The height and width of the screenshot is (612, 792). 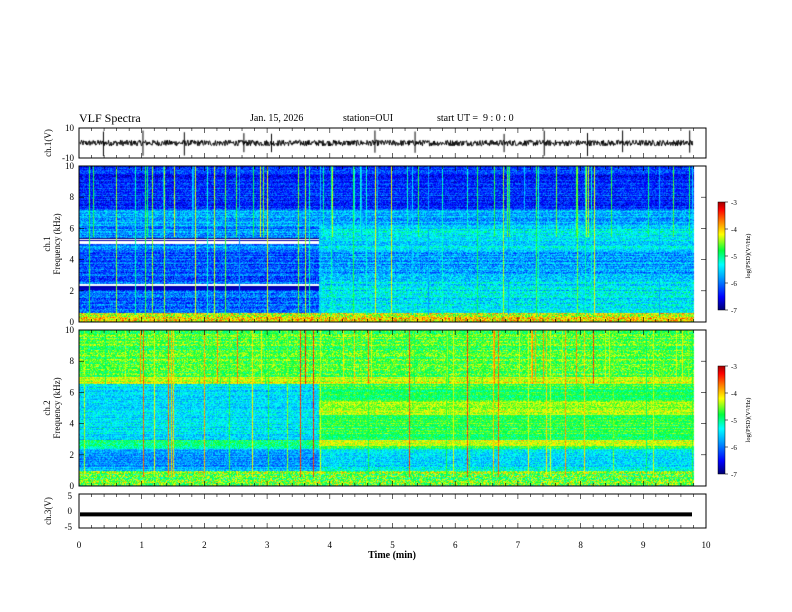 What do you see at coordinates (721, 256) in the screenshot?
I see `ch1-colorbar` at bounding box center [721, 256].